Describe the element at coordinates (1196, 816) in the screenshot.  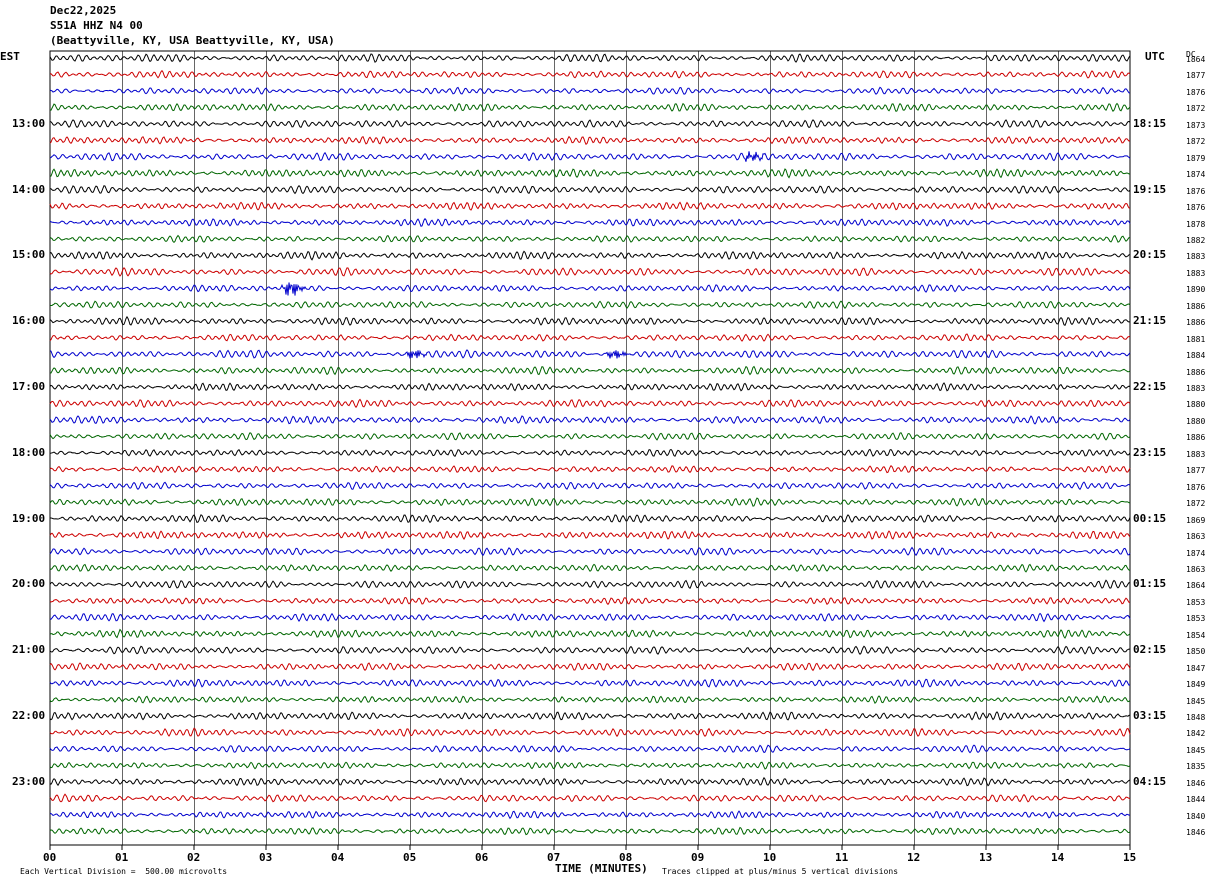
I see `dc-offset-label: 1840` at that location.